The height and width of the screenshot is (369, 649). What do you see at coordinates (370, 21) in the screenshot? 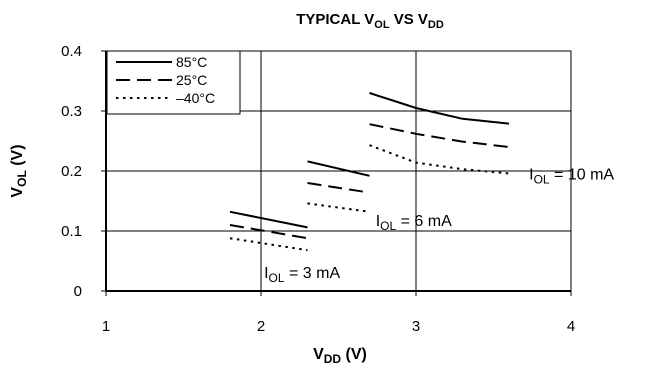
I see `chart-title: TYPICAL VOL VS VDD` at bounding box center [370, 21].